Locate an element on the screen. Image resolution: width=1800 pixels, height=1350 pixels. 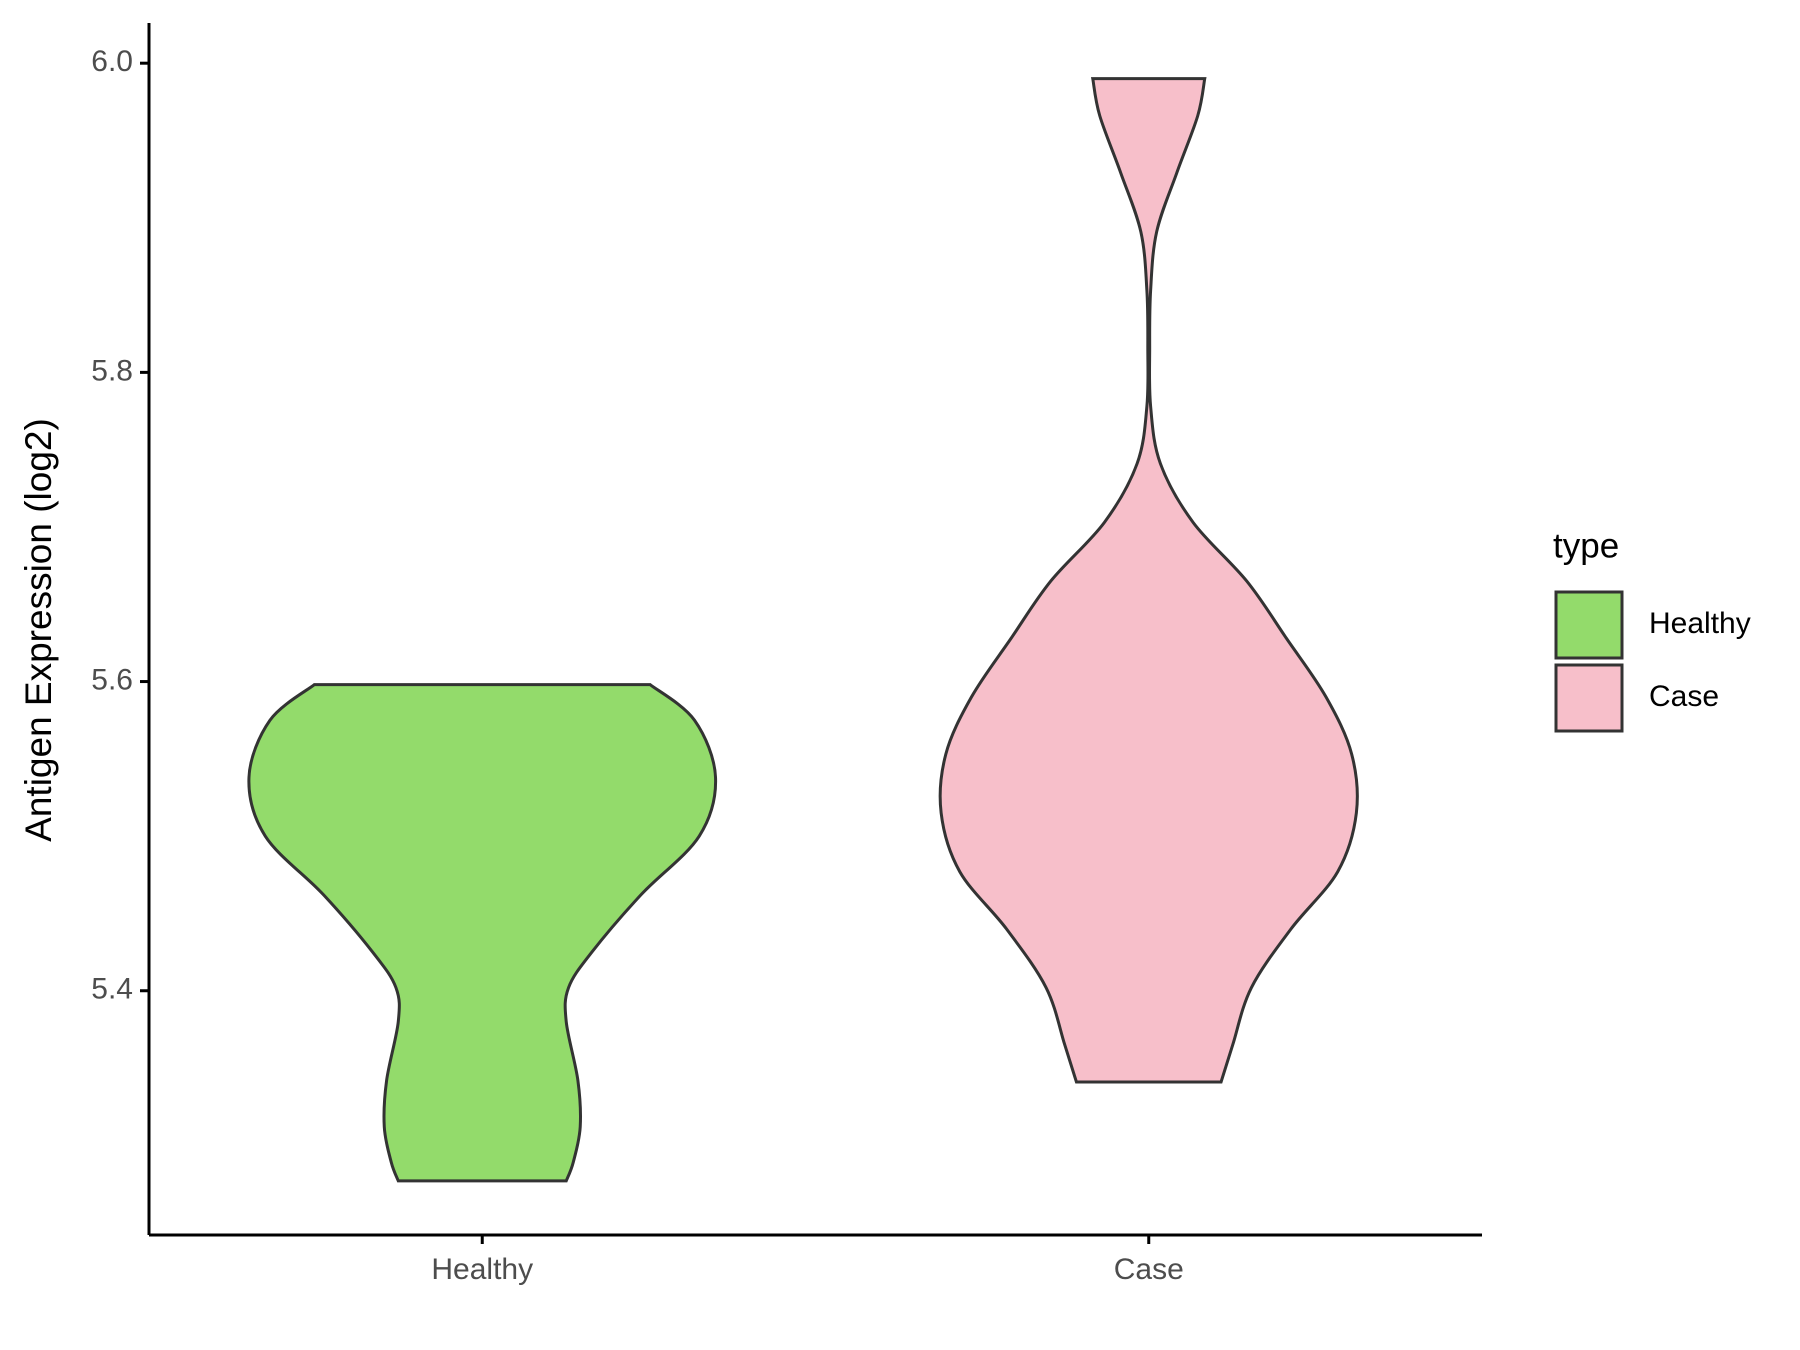
legend-title: type is located at coordinates (1586, 545).